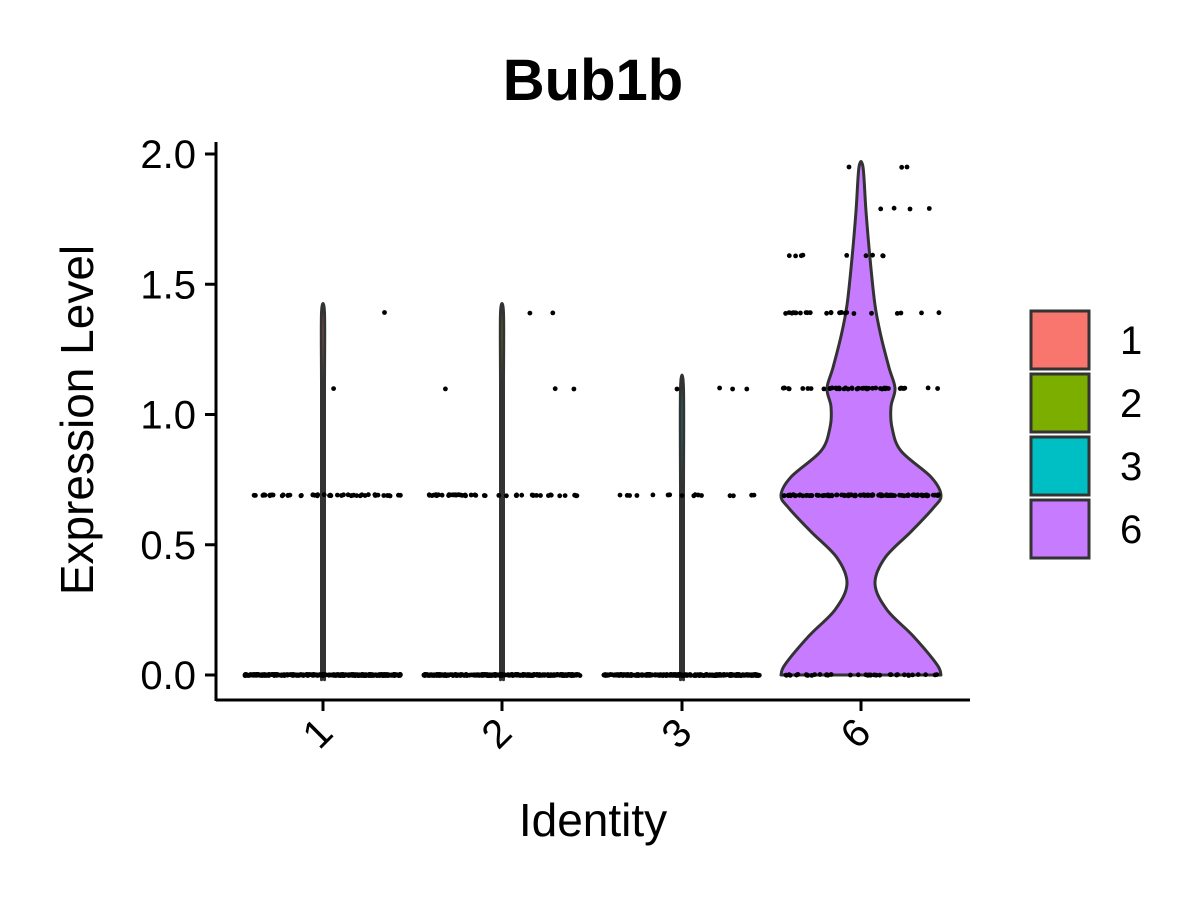 This screenshot has height=900, width=1200. What do you see at coordinates (318, 733) in the screenshot?
I see `x-tick-label: 1` at bounding box center [318, 733].